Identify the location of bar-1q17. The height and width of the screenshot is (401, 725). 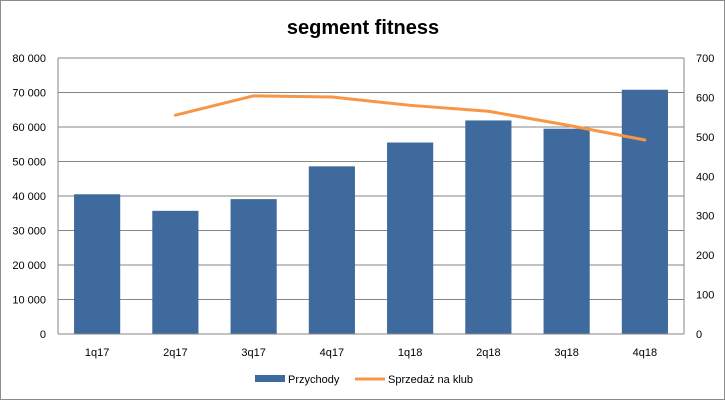
(97, 264).